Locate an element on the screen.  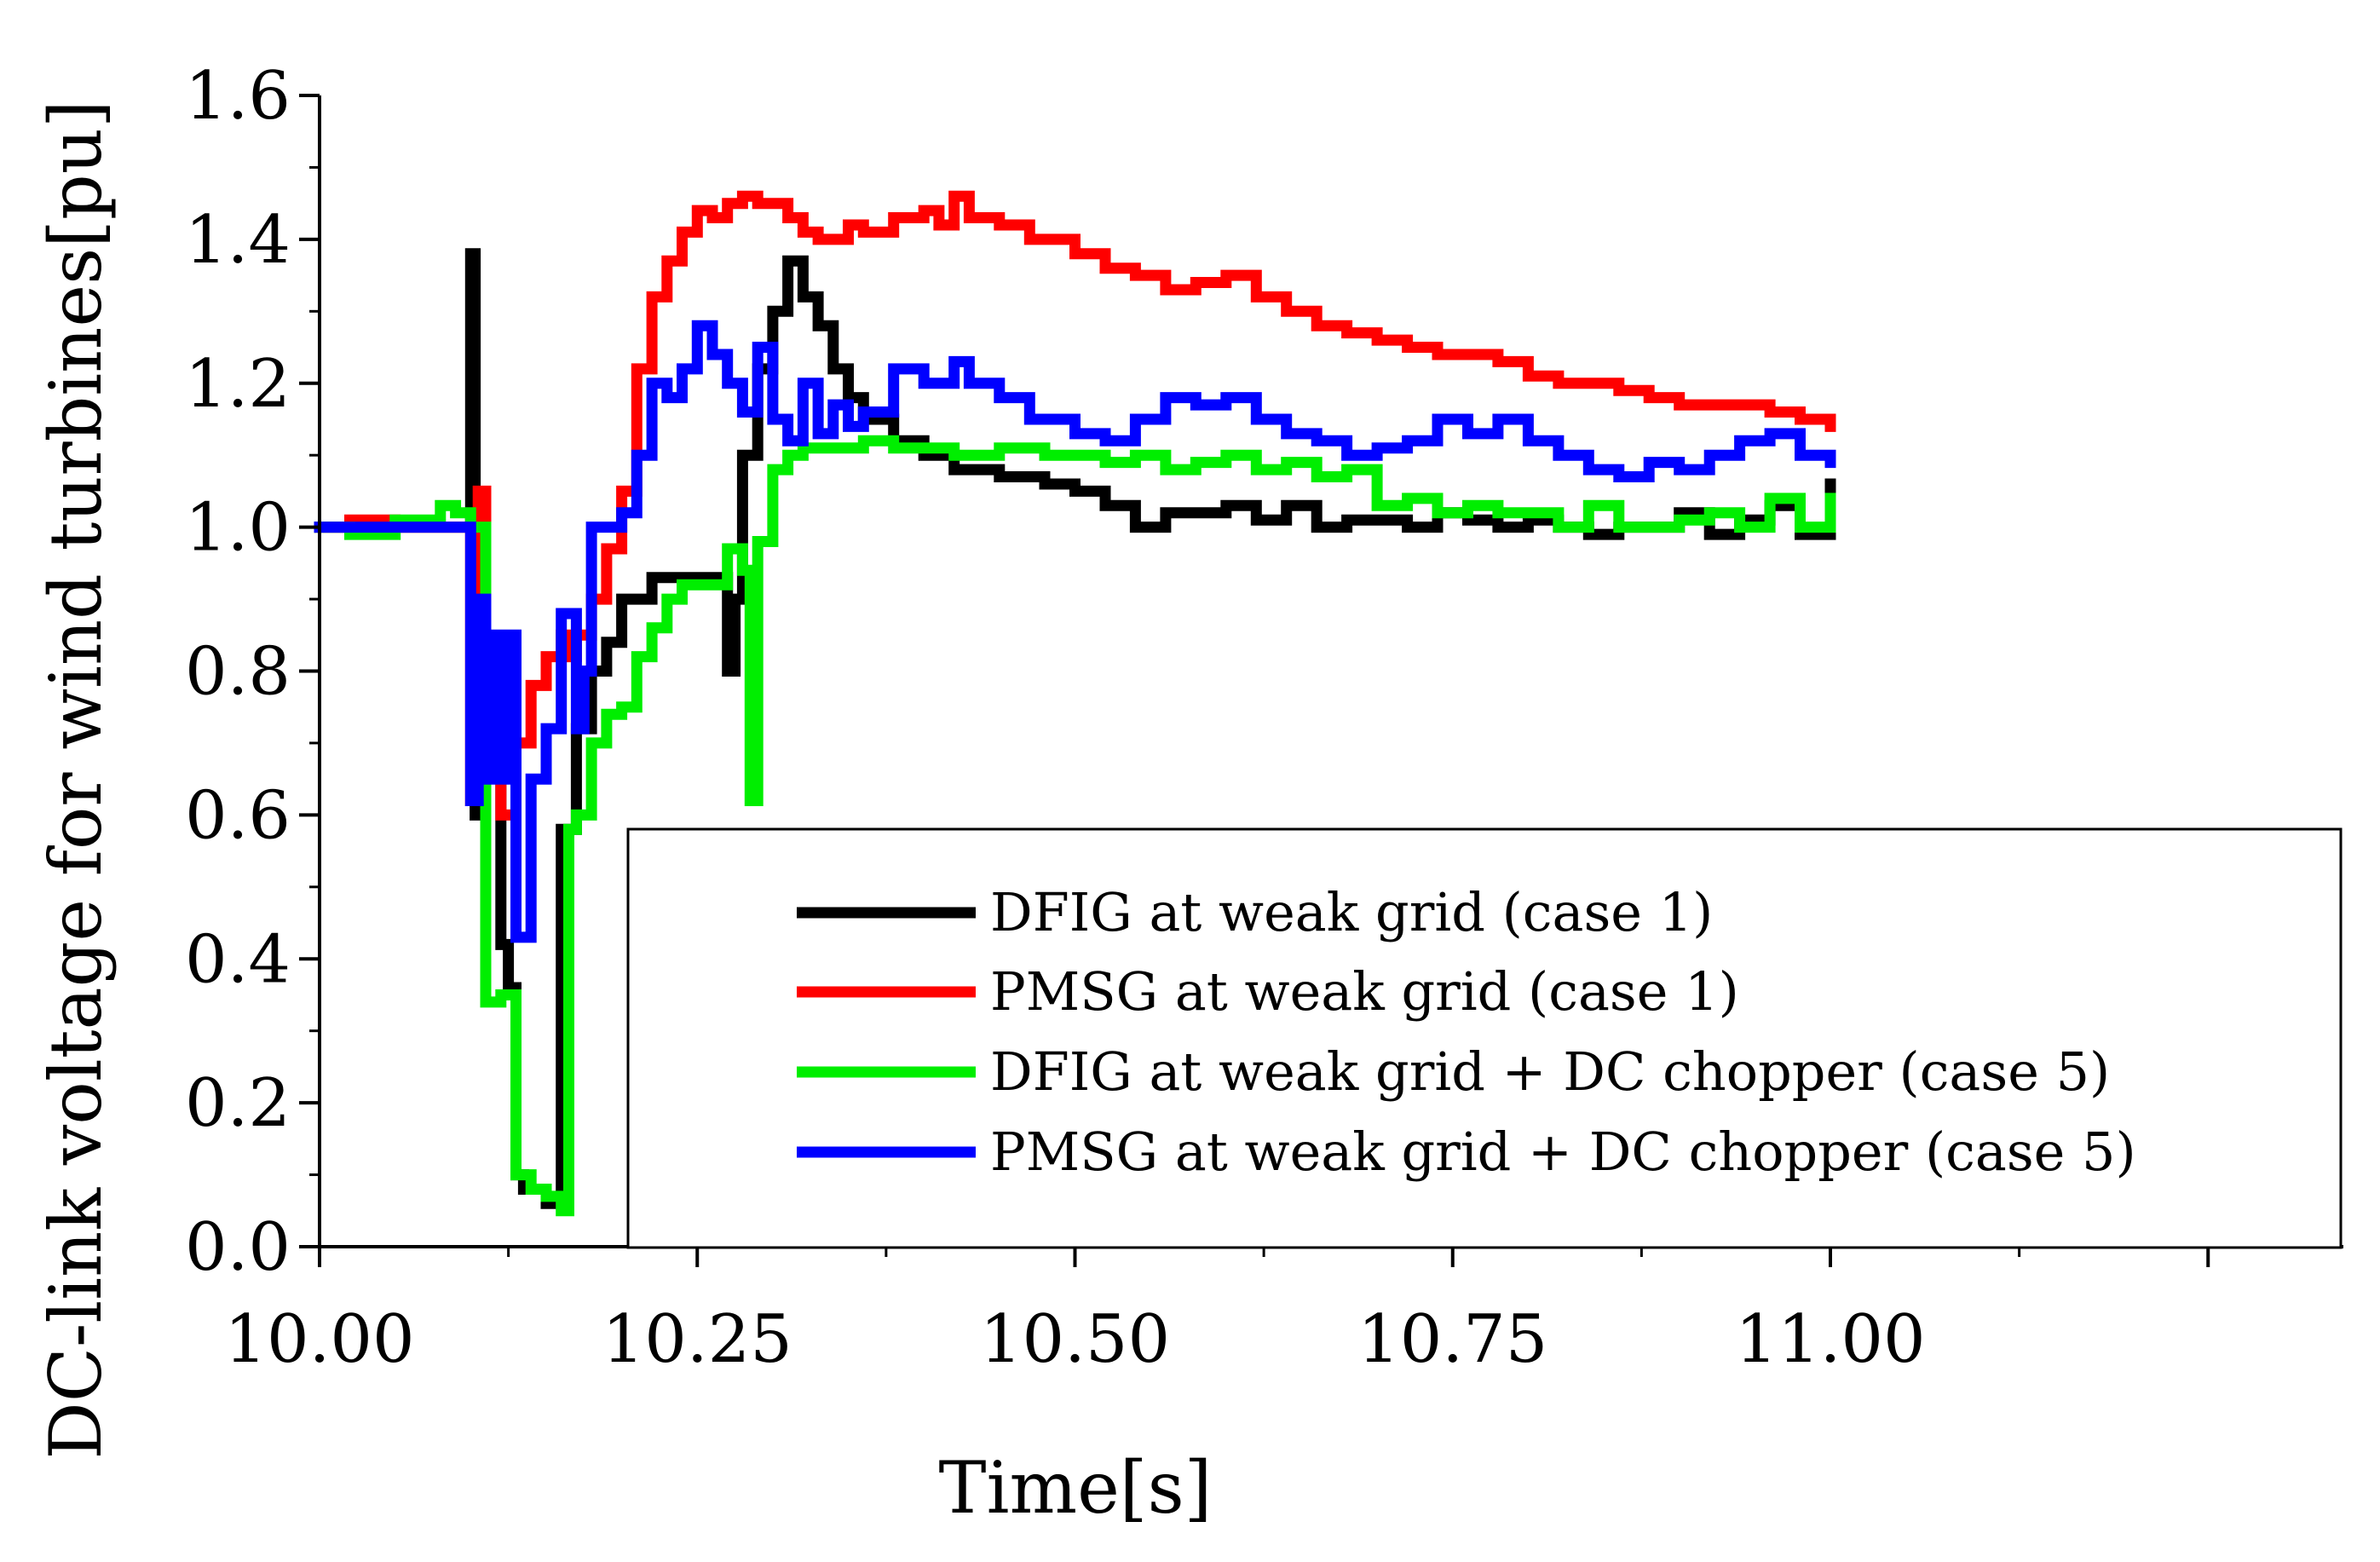
y-tick-label: 0.8 is located at coordinates (238, 672).